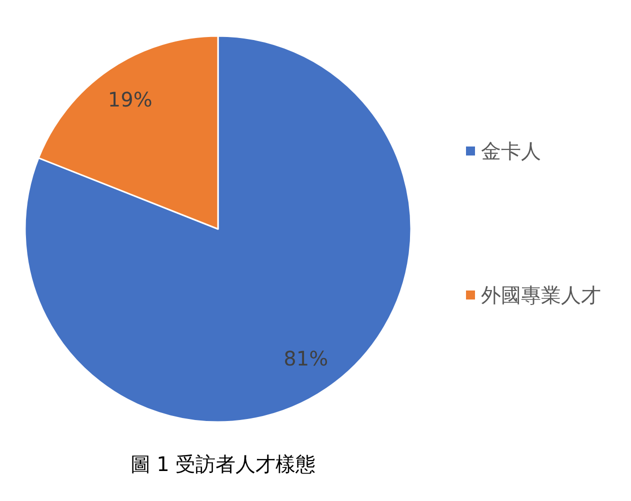 The width and height of the screenshot is (631, 501). What do you see at coordinates (130, 100) in the screenshot?
I see `data-label: 19%` at bounding box center [130, 100].